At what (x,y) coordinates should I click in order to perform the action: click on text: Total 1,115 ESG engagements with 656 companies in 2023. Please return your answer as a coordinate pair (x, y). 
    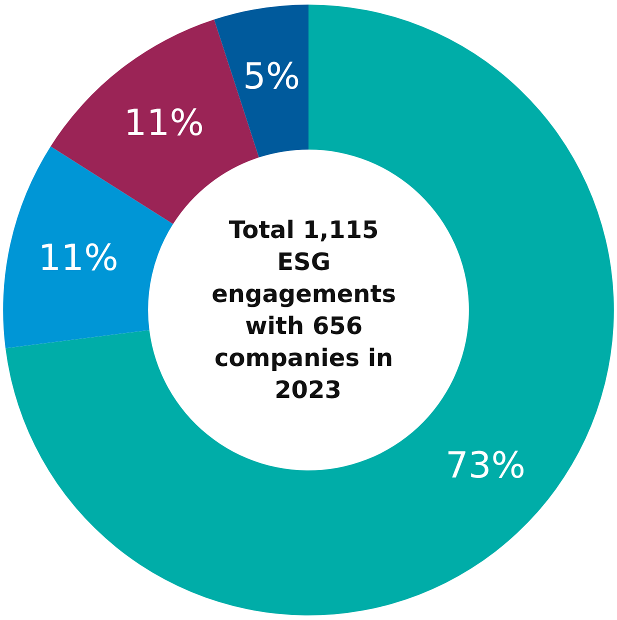
    Looking at the image, I should click on (308, 310).